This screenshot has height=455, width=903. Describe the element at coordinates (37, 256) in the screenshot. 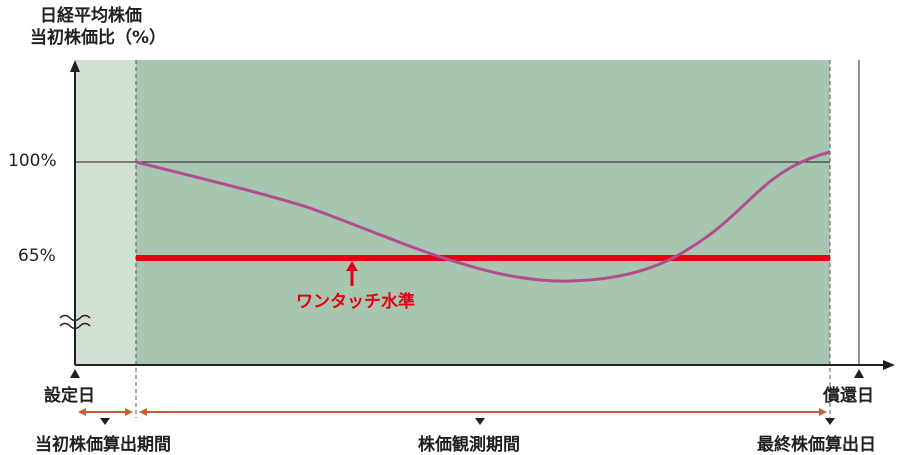

I see `y-tick-65: 65%` at that location.